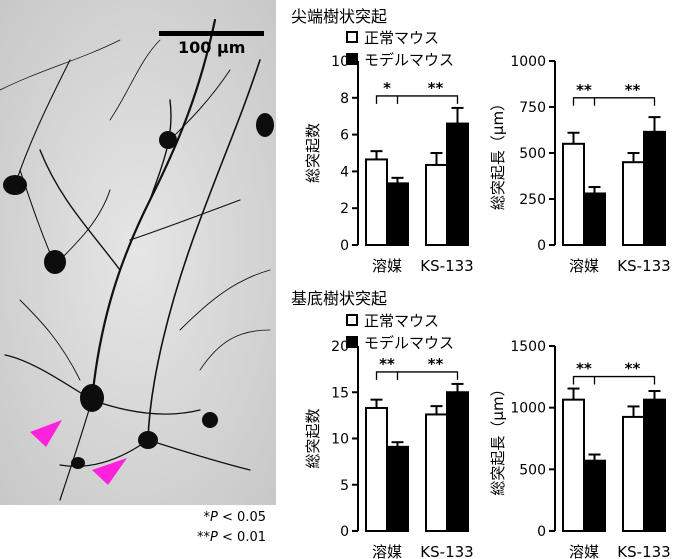  Describe the element at coordinates (532, 200) in the screenshot. I see `y-tick-label: 250` at that location.